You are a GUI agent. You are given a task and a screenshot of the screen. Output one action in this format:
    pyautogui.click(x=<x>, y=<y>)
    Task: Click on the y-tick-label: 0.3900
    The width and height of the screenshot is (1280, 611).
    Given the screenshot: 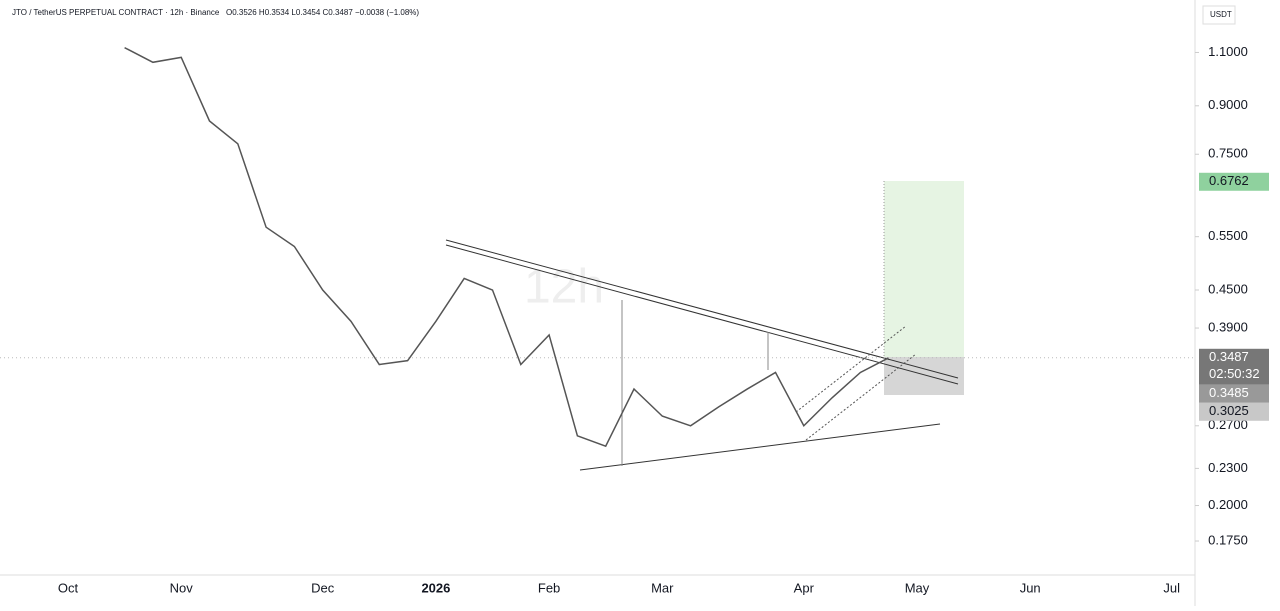 What is the action you would take?
    pyautogui.click(x=1228, y=326)
    